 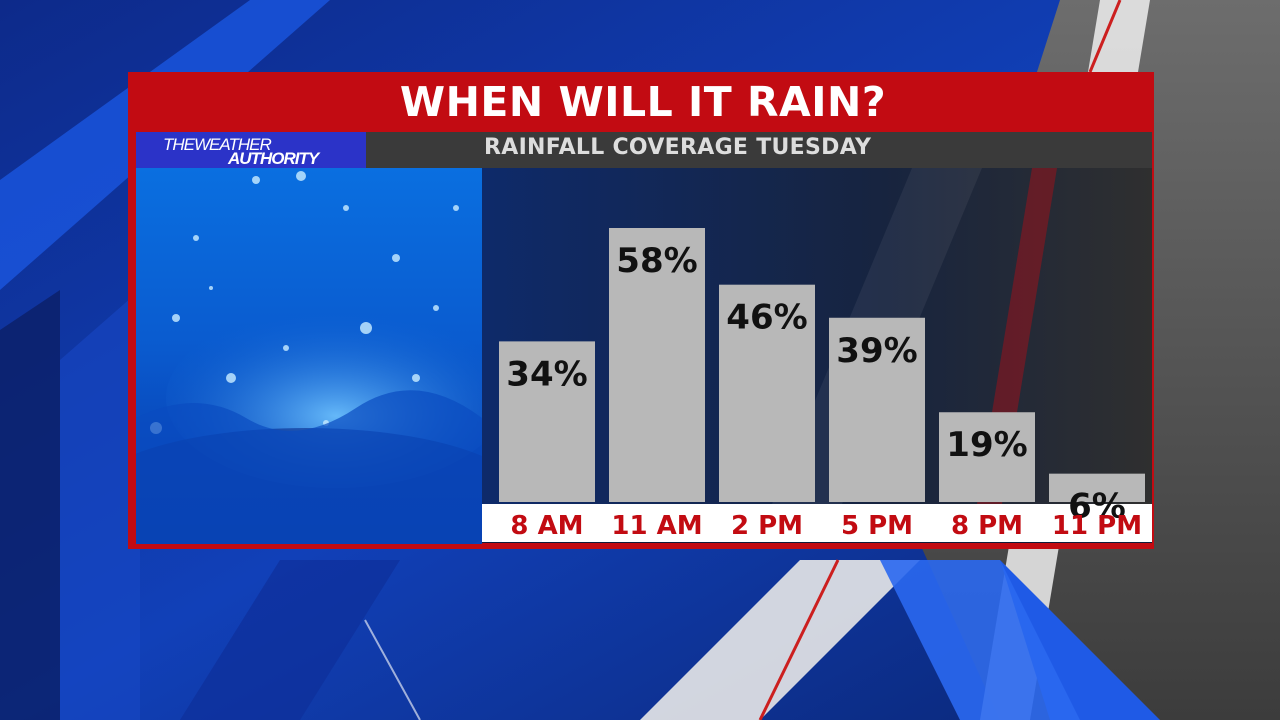 I want to click on bar-5-pm, so click(x=877, y=409).